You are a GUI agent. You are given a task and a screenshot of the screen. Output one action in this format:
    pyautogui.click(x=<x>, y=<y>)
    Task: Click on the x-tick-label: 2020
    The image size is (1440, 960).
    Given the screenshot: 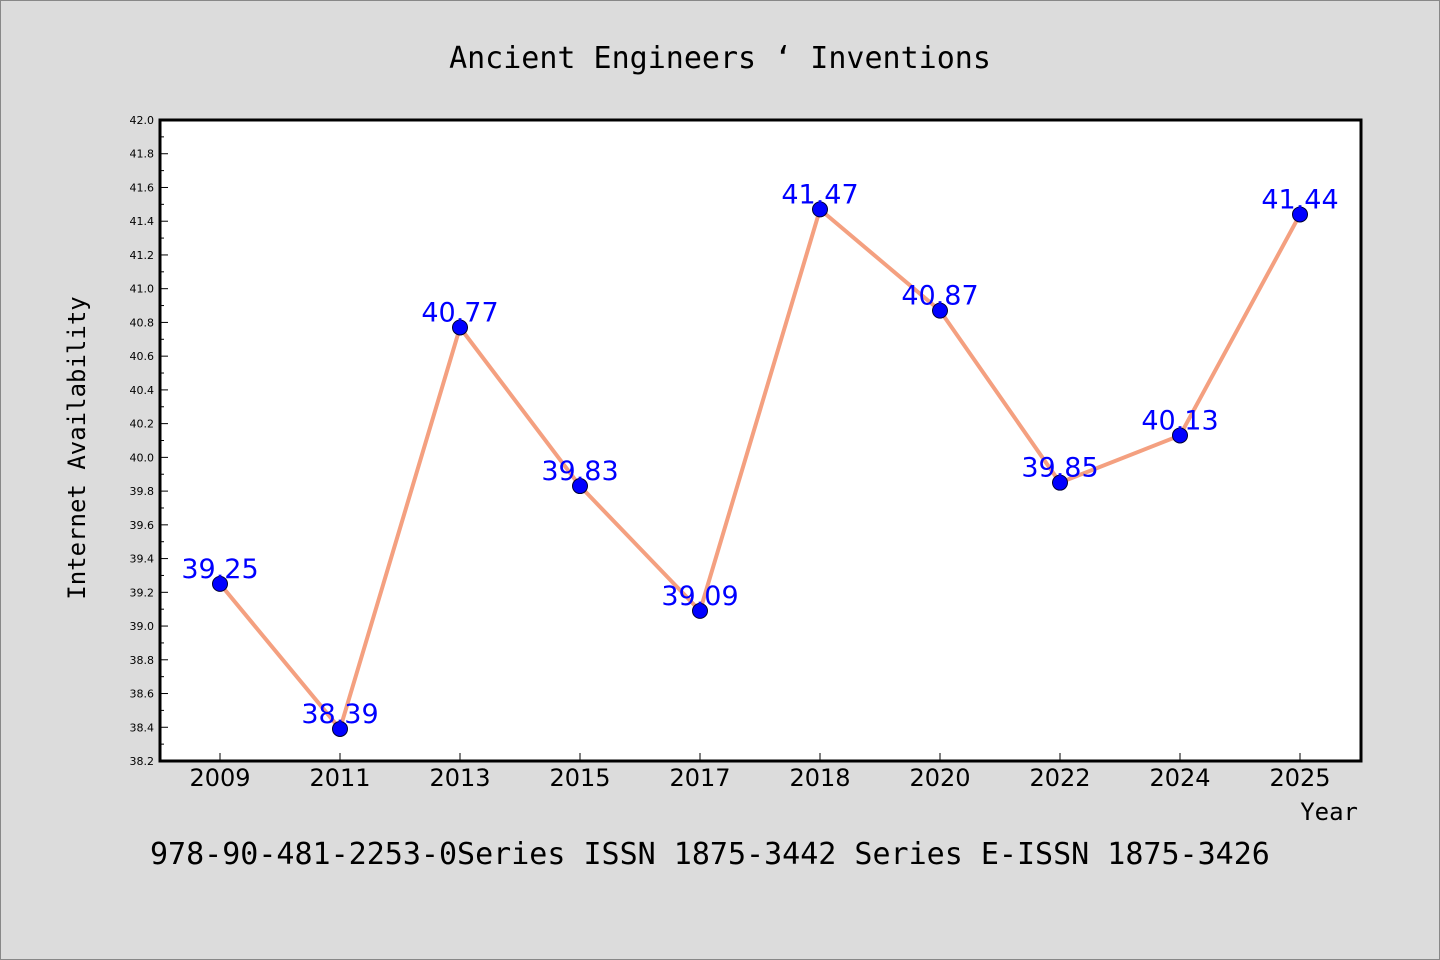 What is the action you would take?
    pyautogui.click(x=939, y=778)
    